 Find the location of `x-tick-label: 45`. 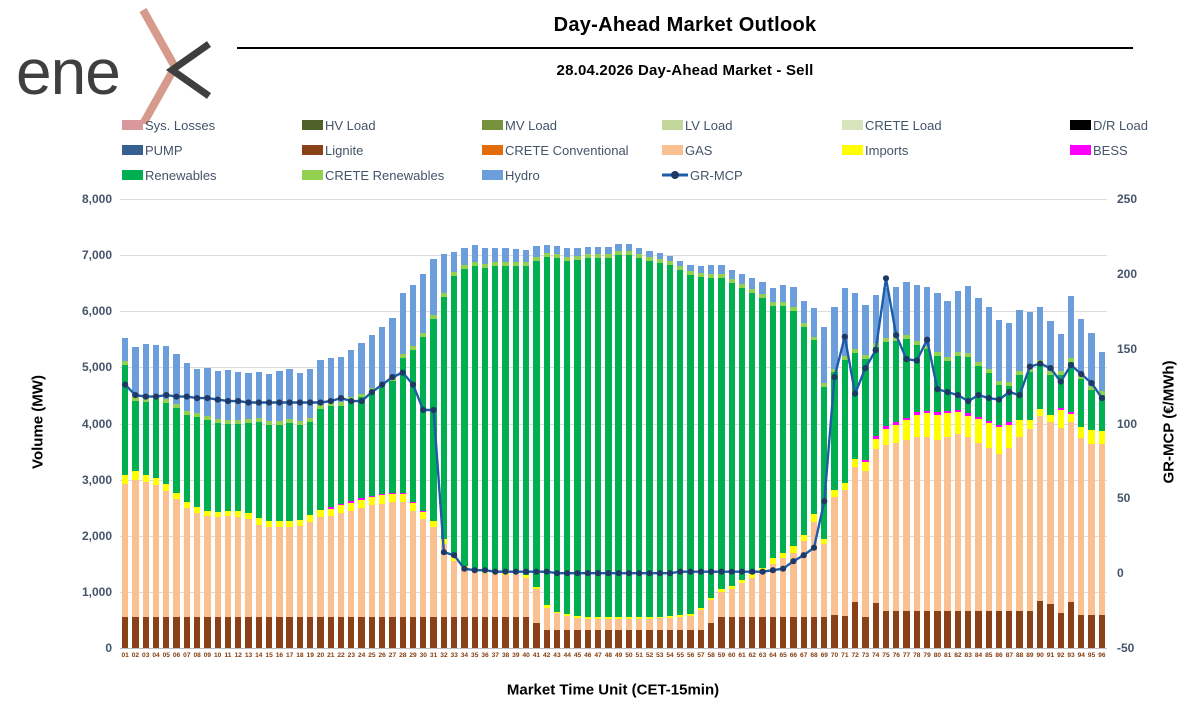

x-tick-label: 45 is located at coordinates (577, 655).